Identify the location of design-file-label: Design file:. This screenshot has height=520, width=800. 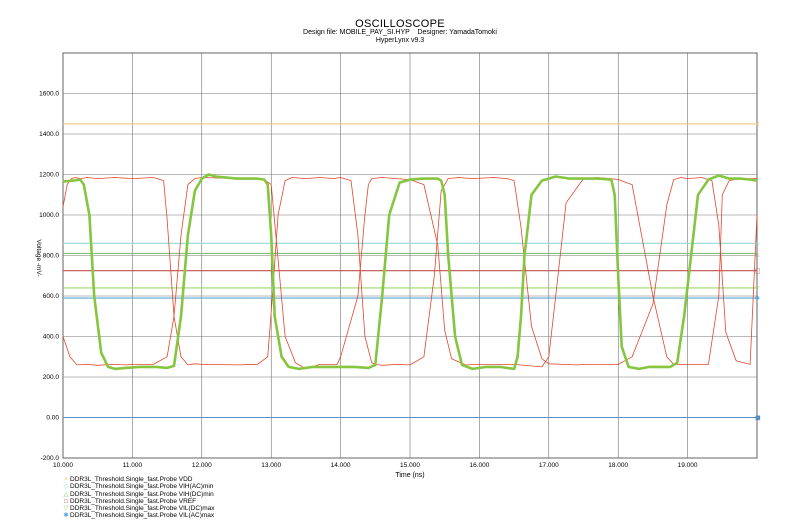
(320, 32).